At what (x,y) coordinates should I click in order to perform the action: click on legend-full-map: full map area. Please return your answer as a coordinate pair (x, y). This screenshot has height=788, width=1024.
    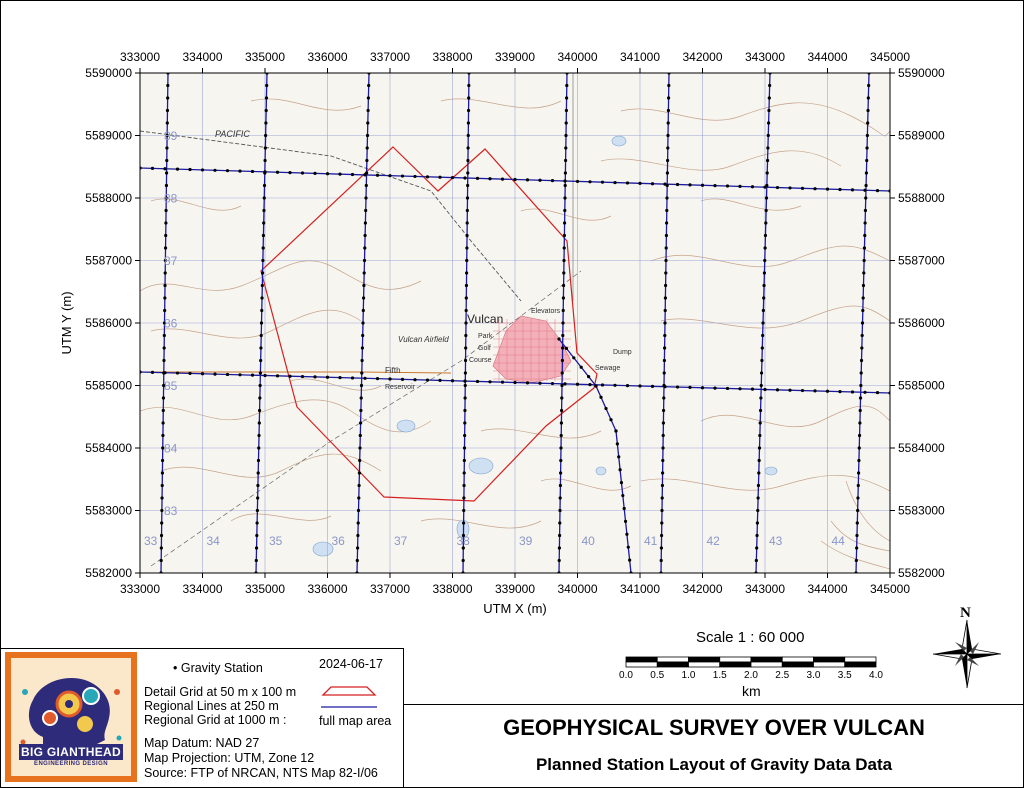
    Looking at the image, I should click on (355, 721).